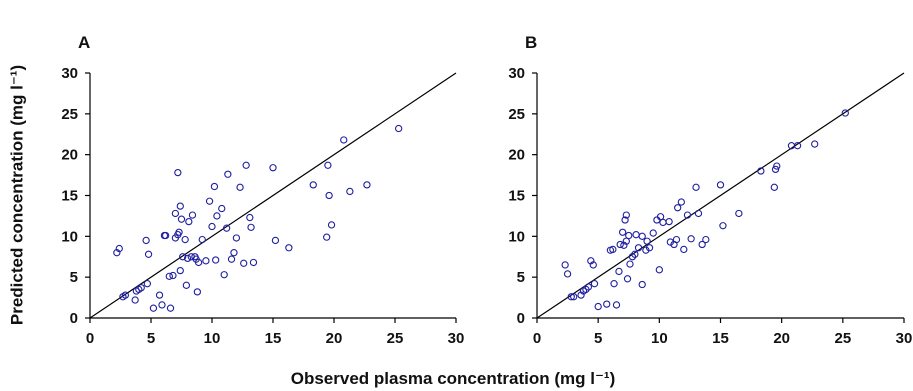 The height and width of the screenshot is (391, 913). I want to click on x-tick-label: 25, so click(842, 338).